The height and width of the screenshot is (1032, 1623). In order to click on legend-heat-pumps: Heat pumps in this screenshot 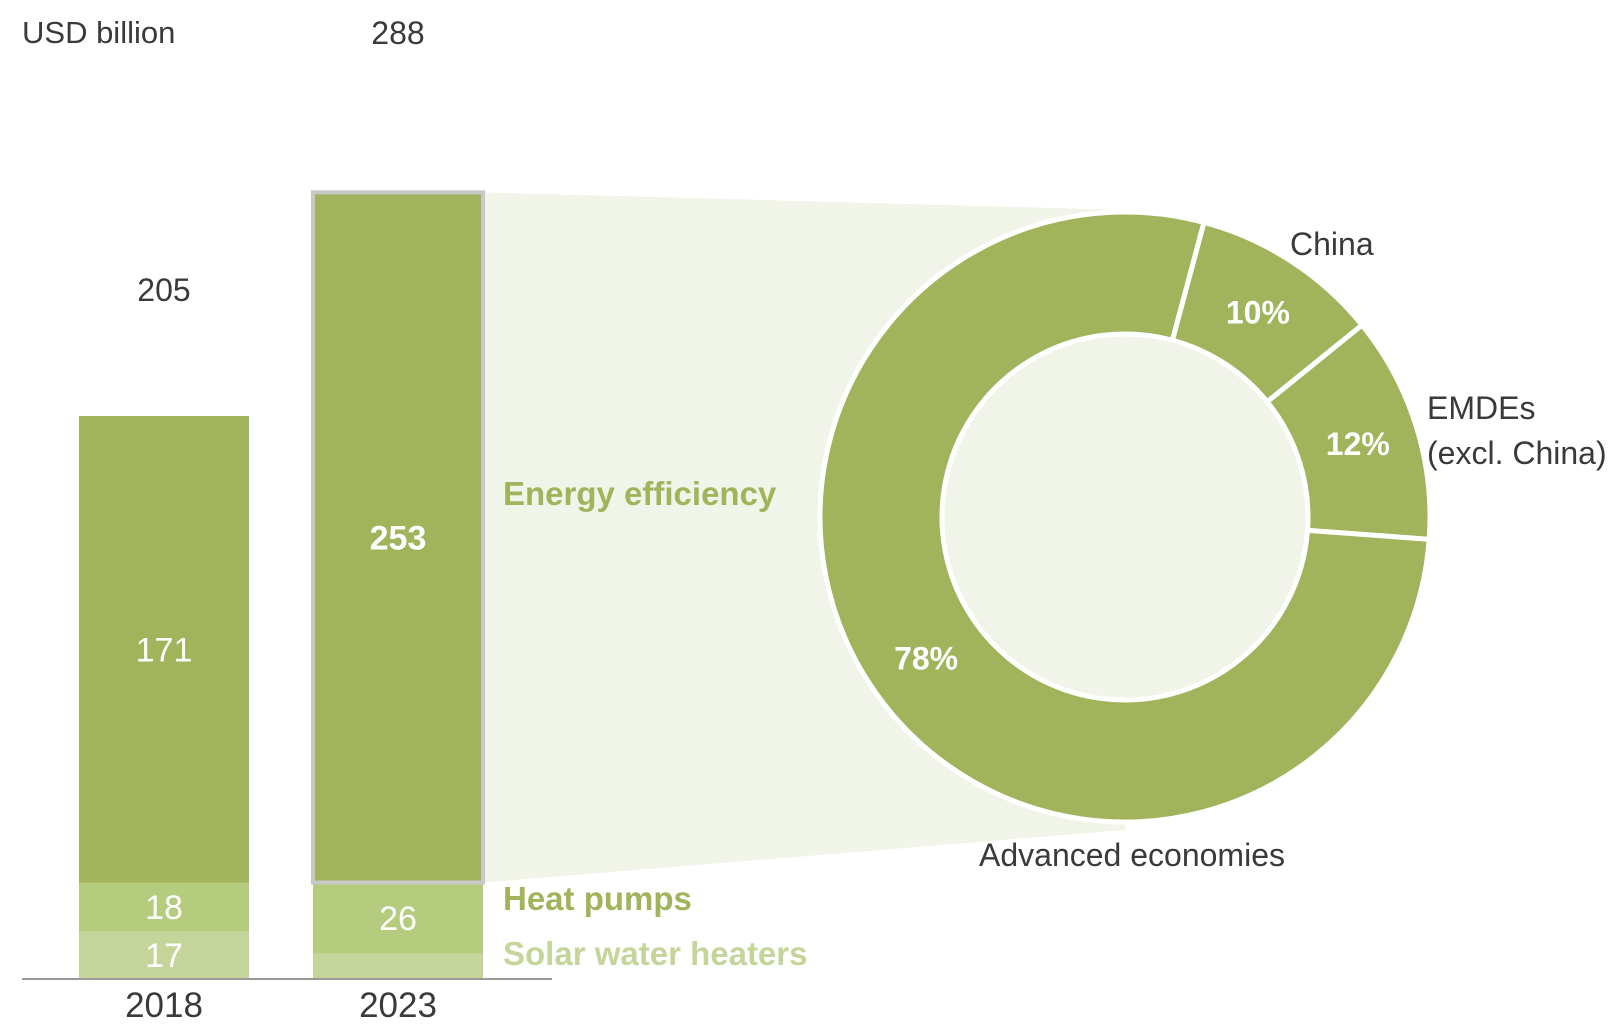, I will do `click(597, 898)`.